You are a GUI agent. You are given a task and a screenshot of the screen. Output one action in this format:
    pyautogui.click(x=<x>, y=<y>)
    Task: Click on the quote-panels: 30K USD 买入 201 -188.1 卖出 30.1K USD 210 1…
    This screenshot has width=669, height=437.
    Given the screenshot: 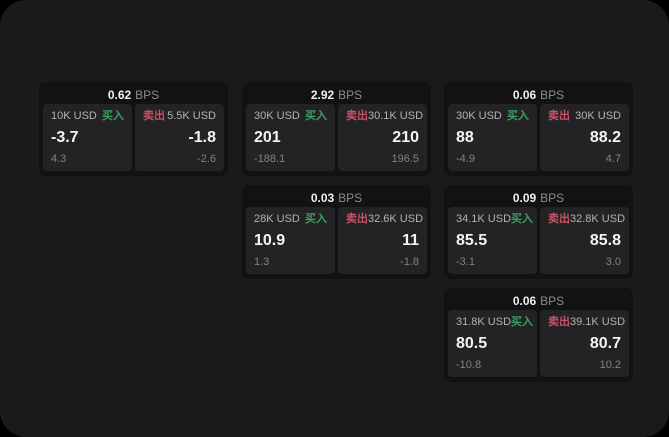 What is the action you would take?
    pyautogui.click(x=336, y=137)
    